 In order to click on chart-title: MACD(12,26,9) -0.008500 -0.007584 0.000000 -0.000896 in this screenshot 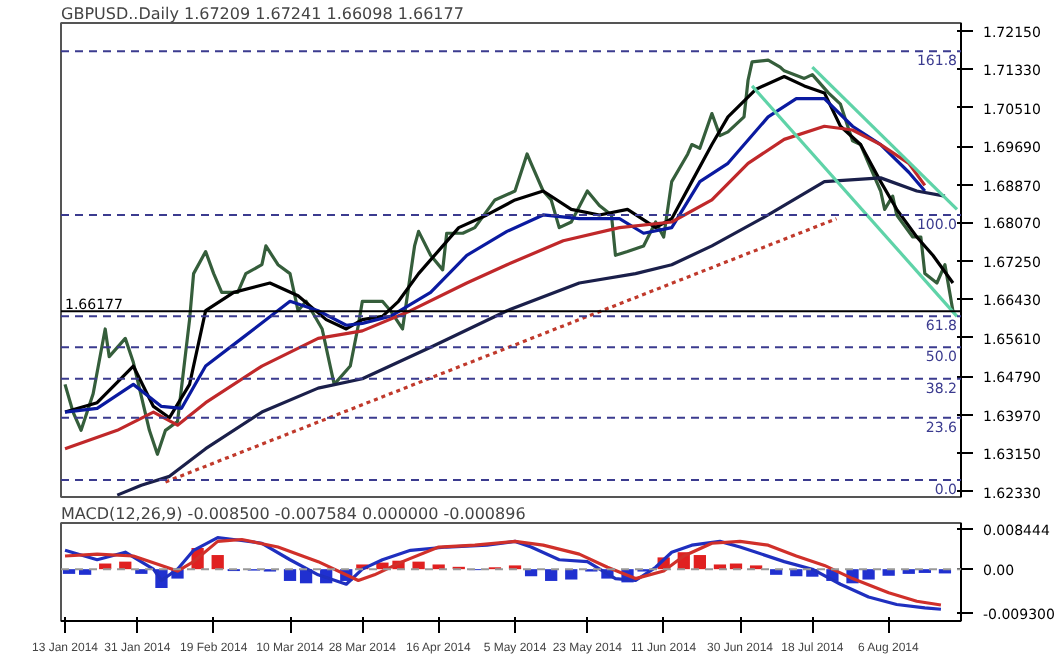, I will do `click(293, 514)`.